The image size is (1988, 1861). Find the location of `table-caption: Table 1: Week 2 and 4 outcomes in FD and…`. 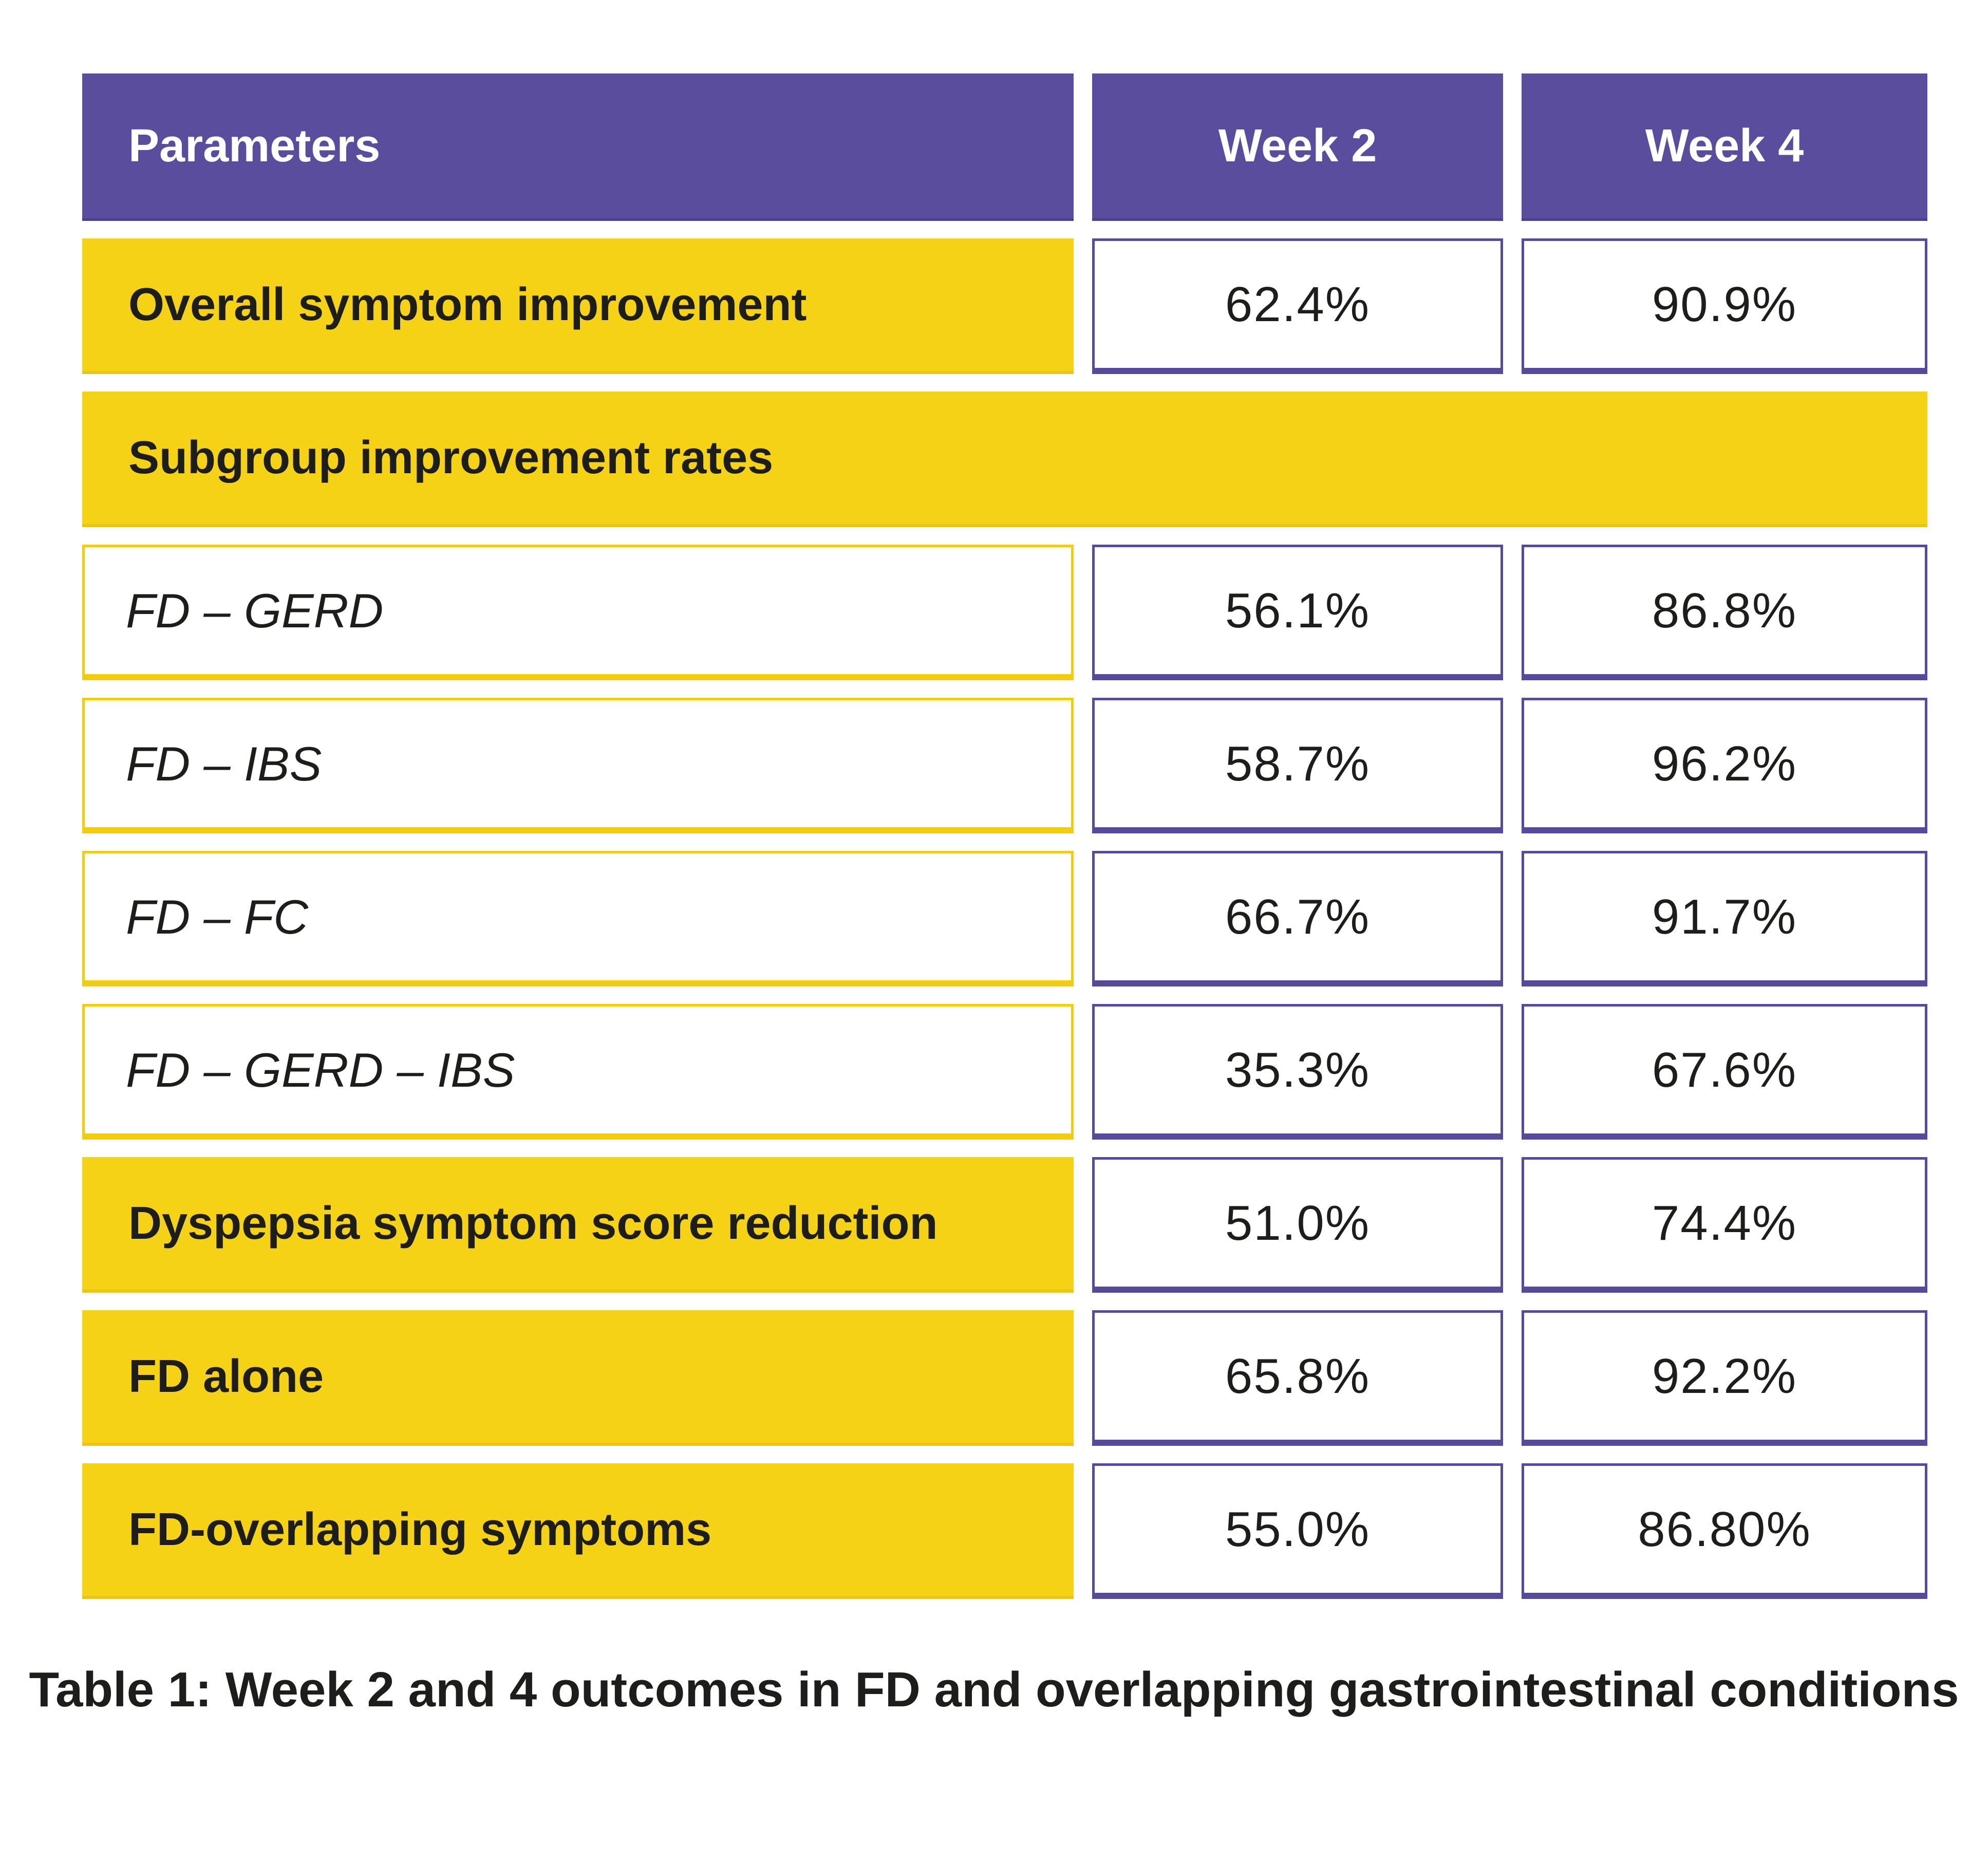

table-caption: Table 1: Week 2 and 4 outcomes in FD and… is located at coordinates (994, 1689).